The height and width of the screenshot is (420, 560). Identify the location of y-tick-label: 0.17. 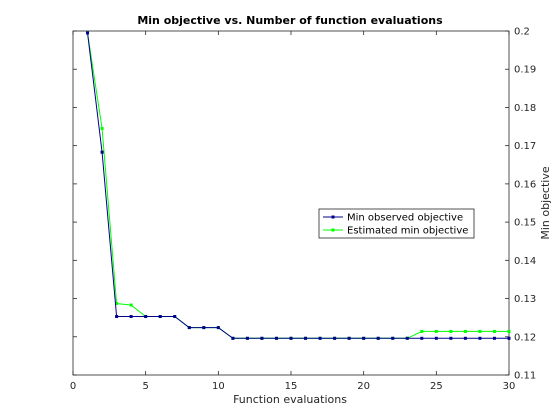
(525, 146).